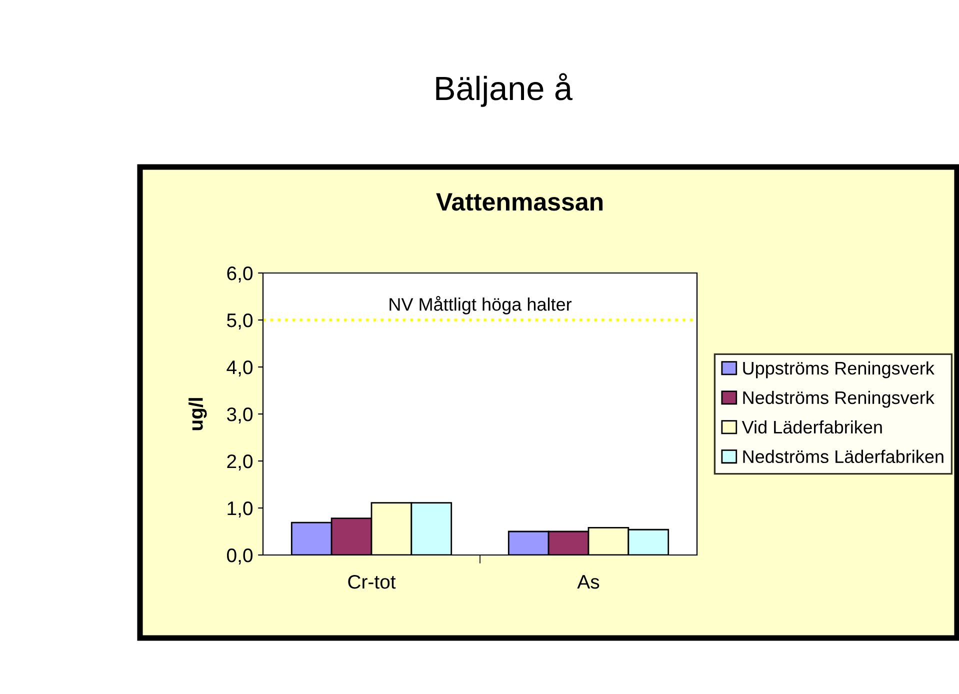  I want to click on legend-label: Nedströms Reningsverk, so click(838, 399).